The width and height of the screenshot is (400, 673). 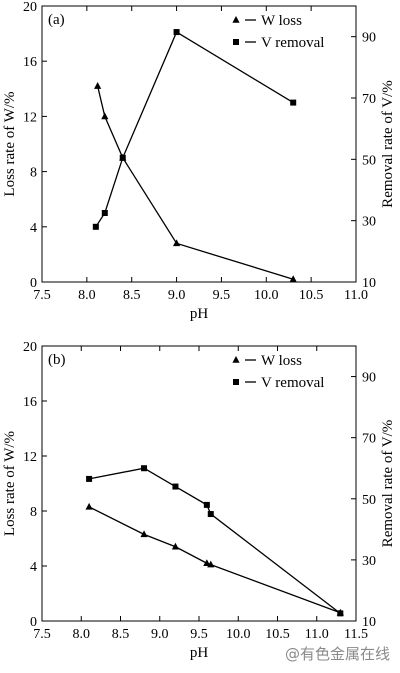 What do you see at coordinates (56, 20) in the screenshot?
I see `panel-label: (a)` at bounding box center [56, 20].